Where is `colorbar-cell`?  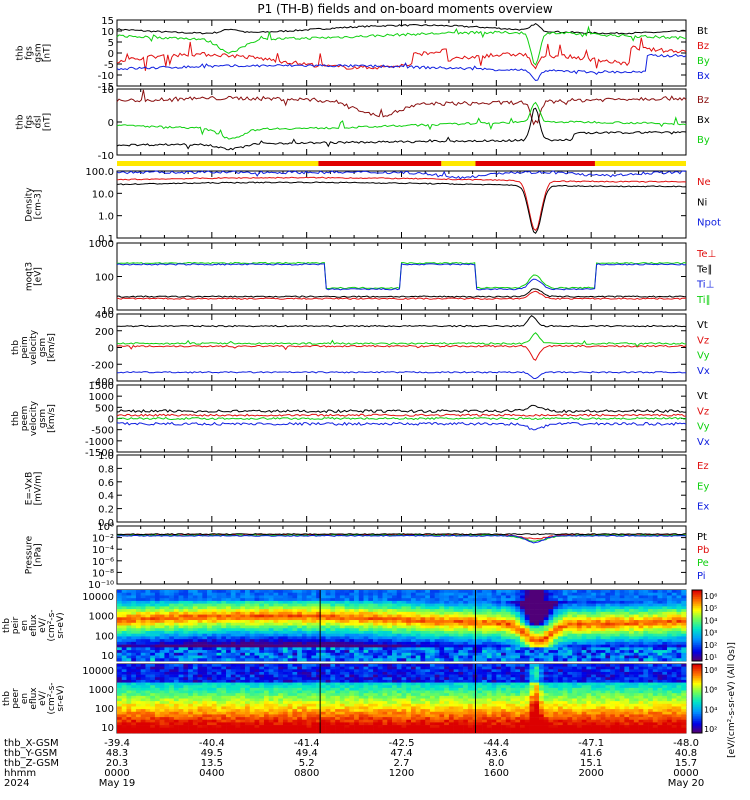 colorbar-cell is located at coordinates (697, 647).